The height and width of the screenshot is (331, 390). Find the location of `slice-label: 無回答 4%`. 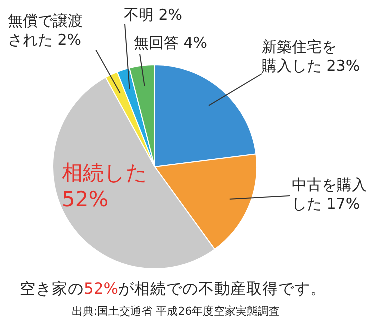

slice-label: 無回答 4% is located at coordinates (171, 43).